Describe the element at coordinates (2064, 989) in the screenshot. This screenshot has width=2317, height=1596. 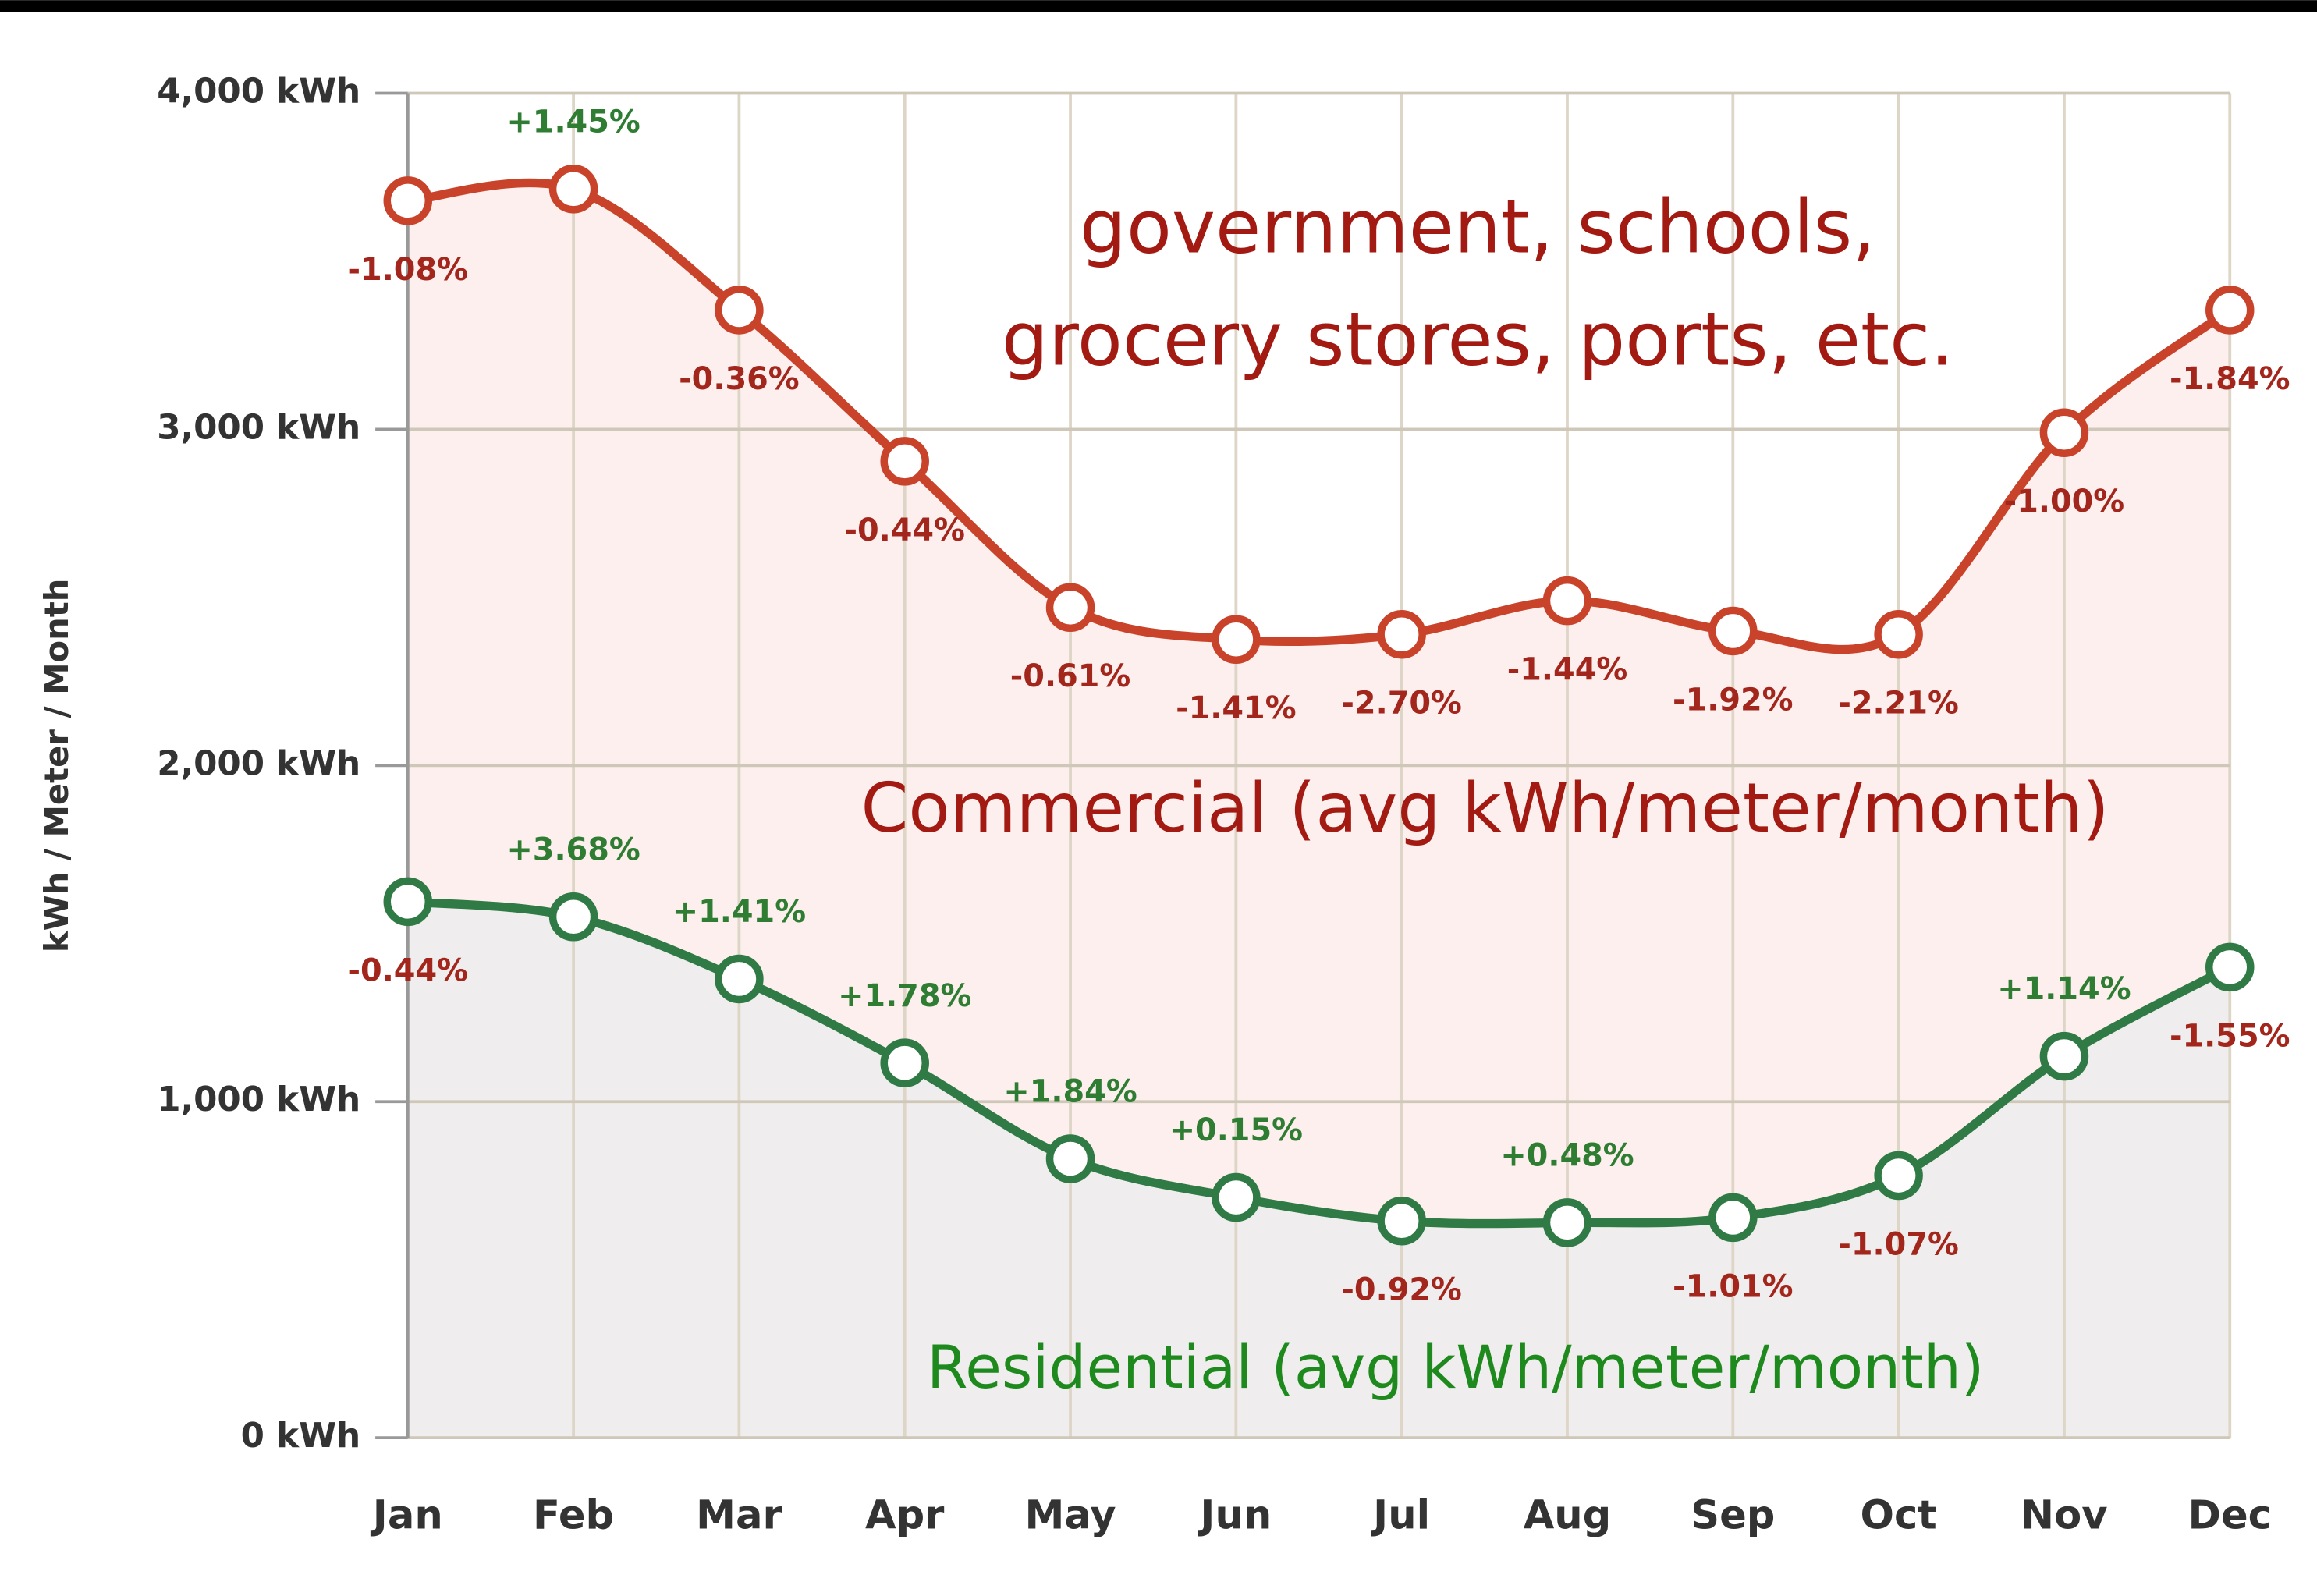
I see `point-label: +1.14%` at that location.